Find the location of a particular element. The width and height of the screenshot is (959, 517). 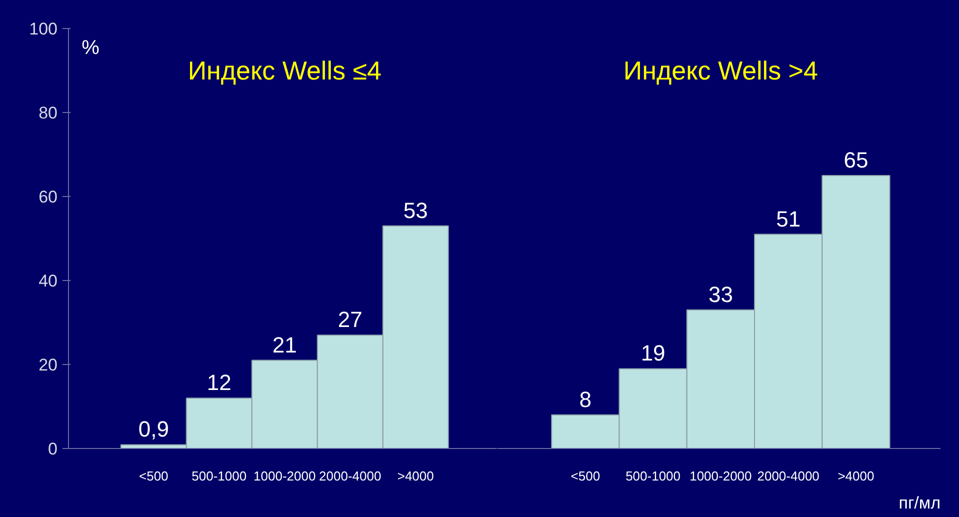

y-tick-label: 0 is located at coordinates (53, 449).